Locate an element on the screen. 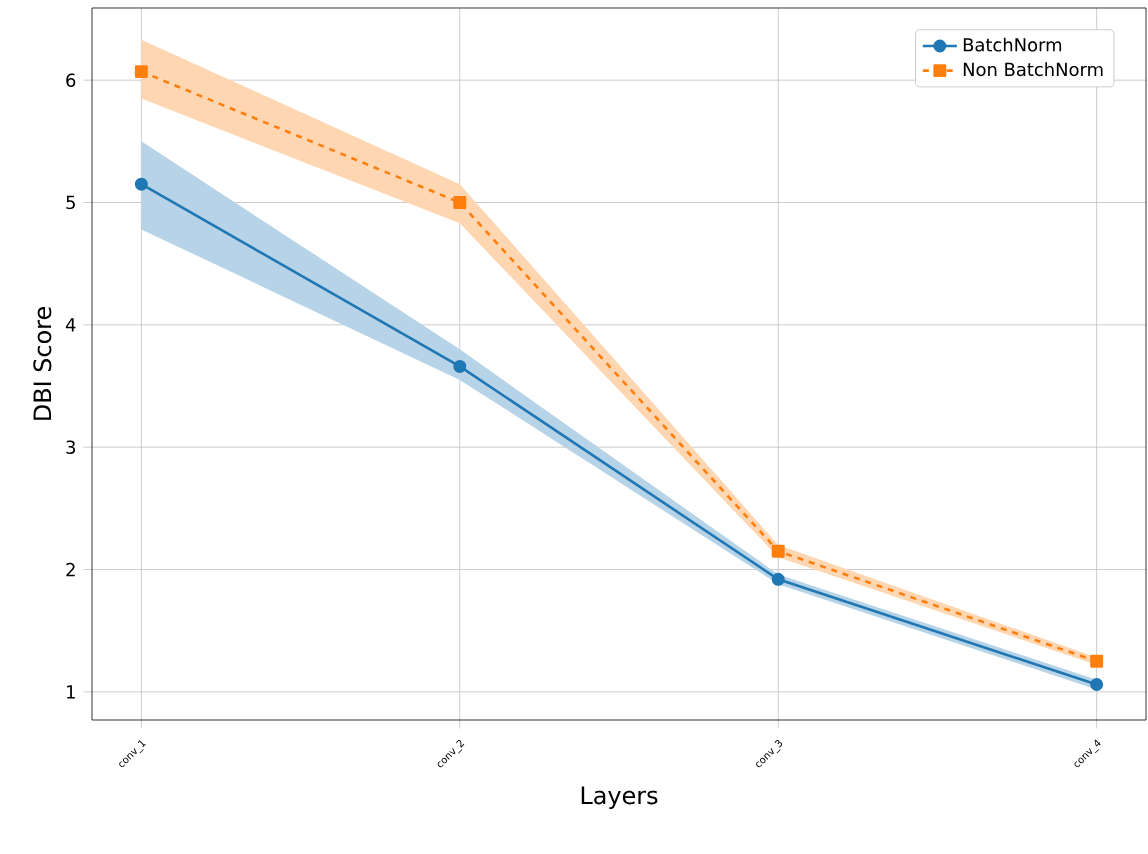 The width and height of the screenshot is (1148, 854). legend-label: Non BatchNorm is located at coordinates (1033, 69).